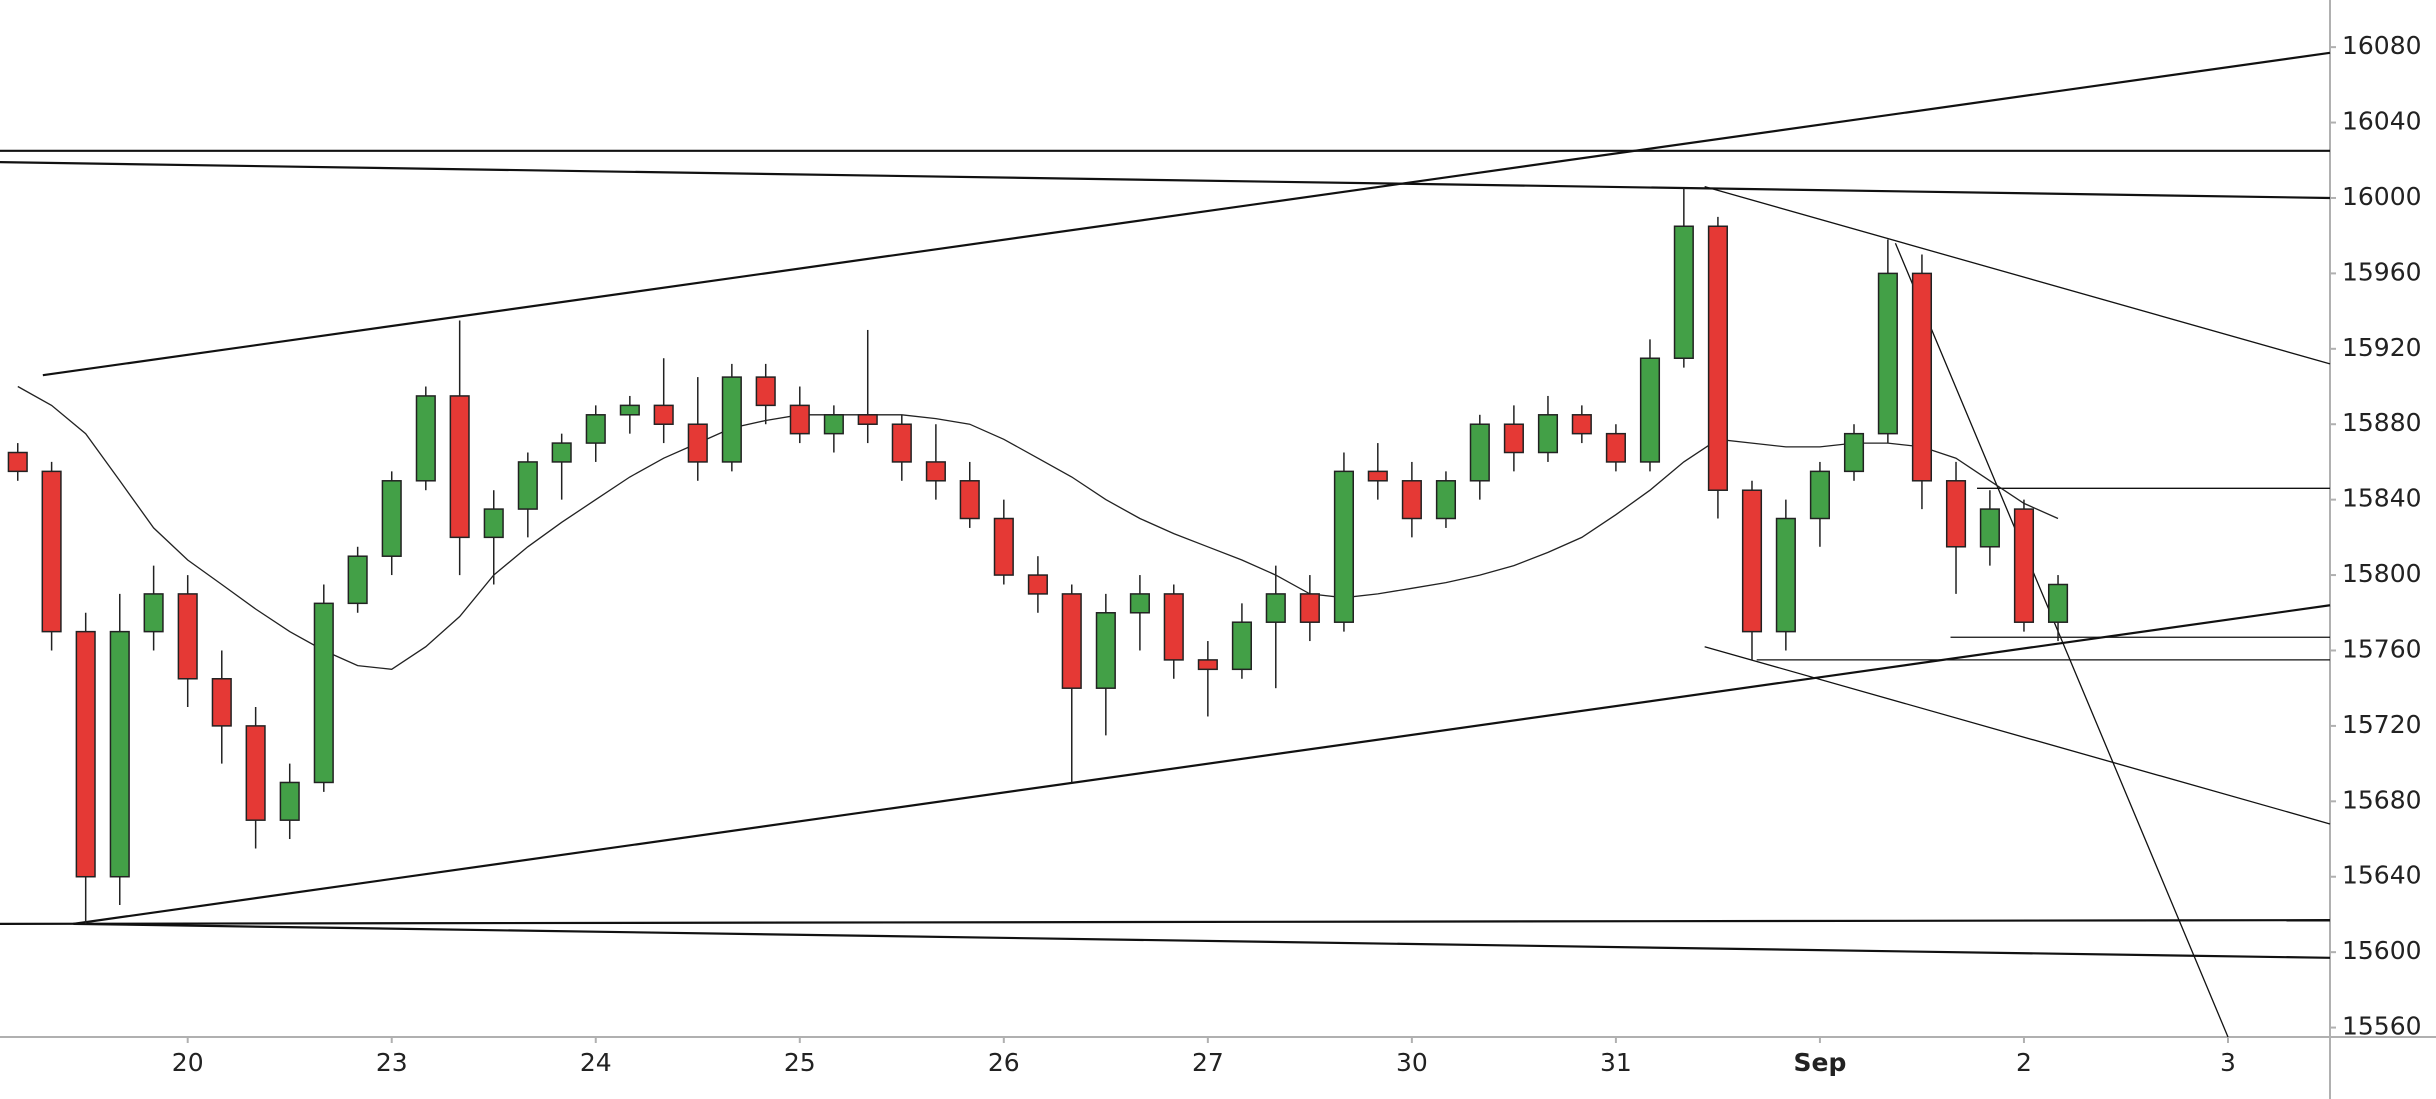  Describe the element at coordinates (2228, 1062) in the screenshot. I see `x-tick-label: 3` at that location.